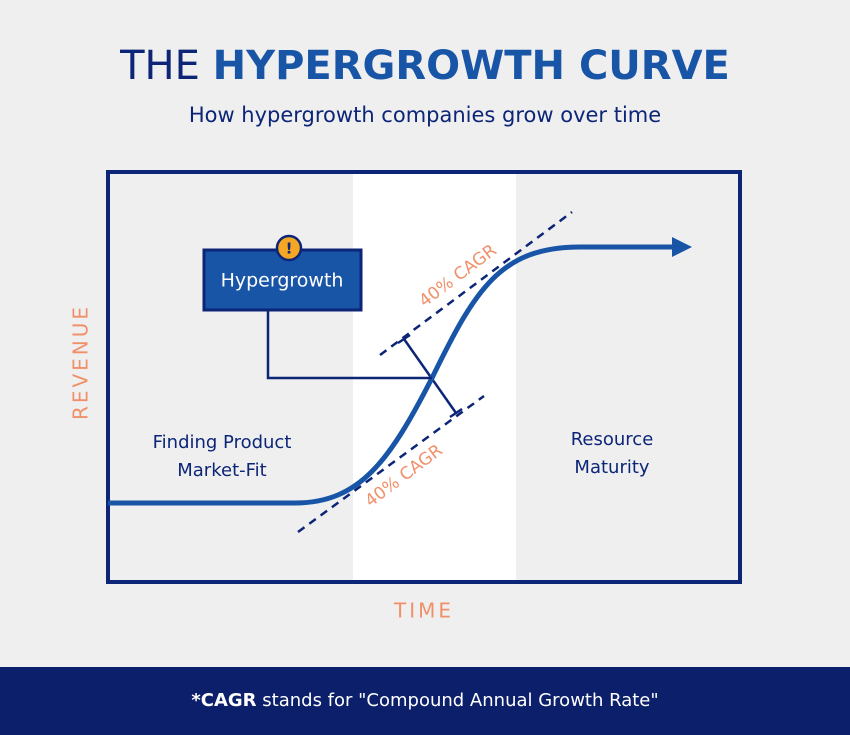 Image resolution: width=850 pixels, height=735 pixels. Describe the element at coordinates (221, 470) in the screenshot. I see `phase-label: Market-Fit` at that location.